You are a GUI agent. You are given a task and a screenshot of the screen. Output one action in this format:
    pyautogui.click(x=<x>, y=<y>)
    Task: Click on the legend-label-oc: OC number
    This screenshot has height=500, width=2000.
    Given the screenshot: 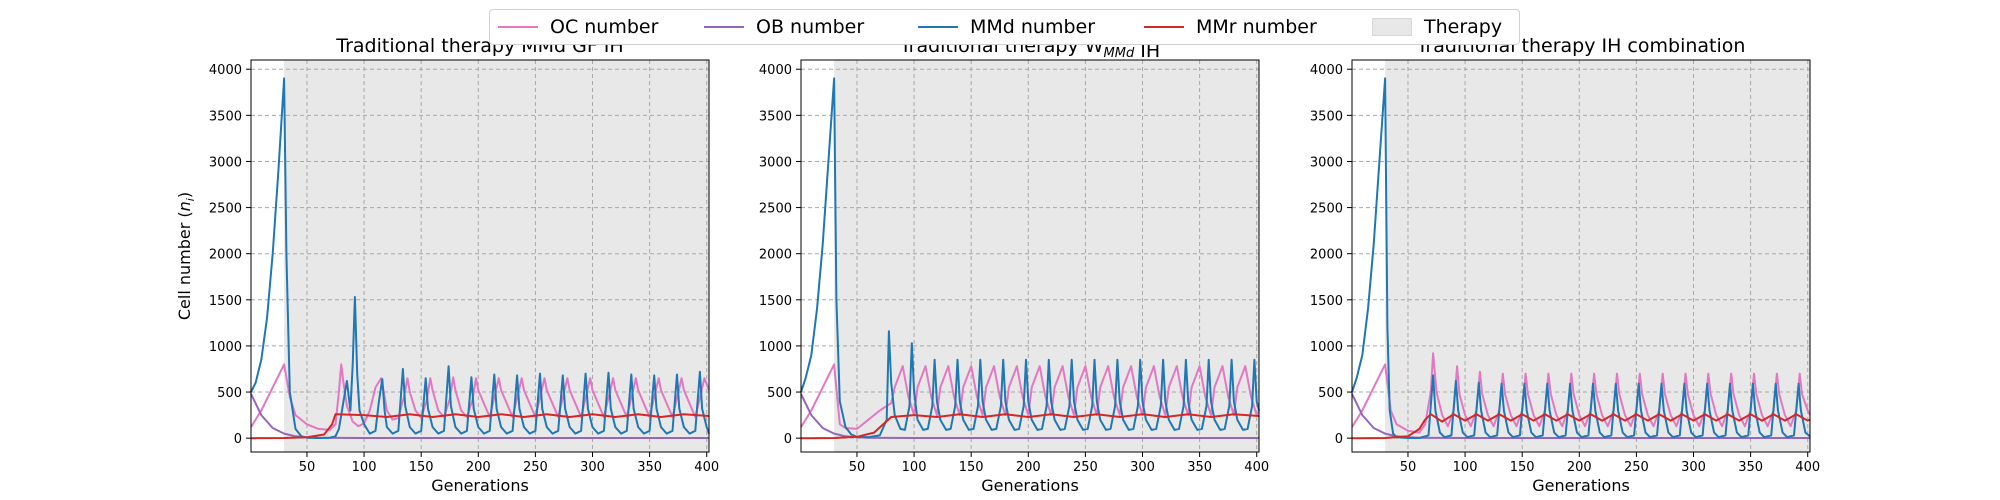 What is the action you would take?
    pyautogui.click(x=604, y=27)
    